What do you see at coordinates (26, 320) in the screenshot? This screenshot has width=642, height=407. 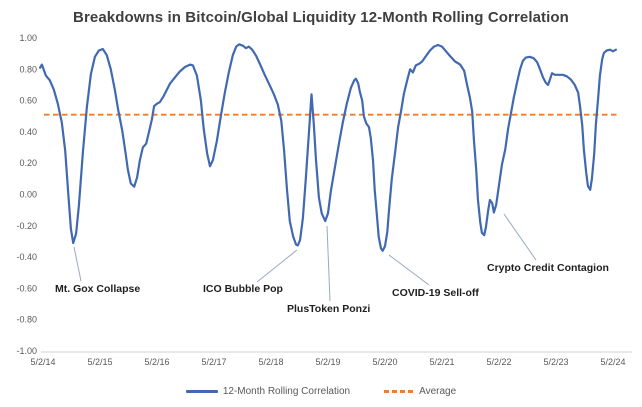 I see `y-tick-label: -0.80` at bounding box center [26, 320].